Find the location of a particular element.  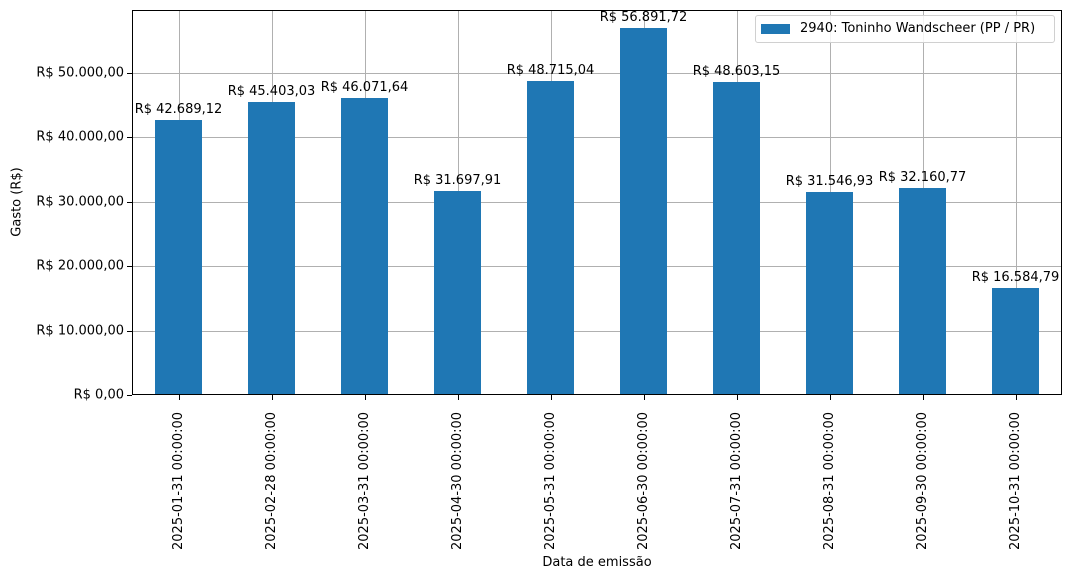

x-tick-label: 2025-09-30 00:00:00 is located at coordinates (922, 480).